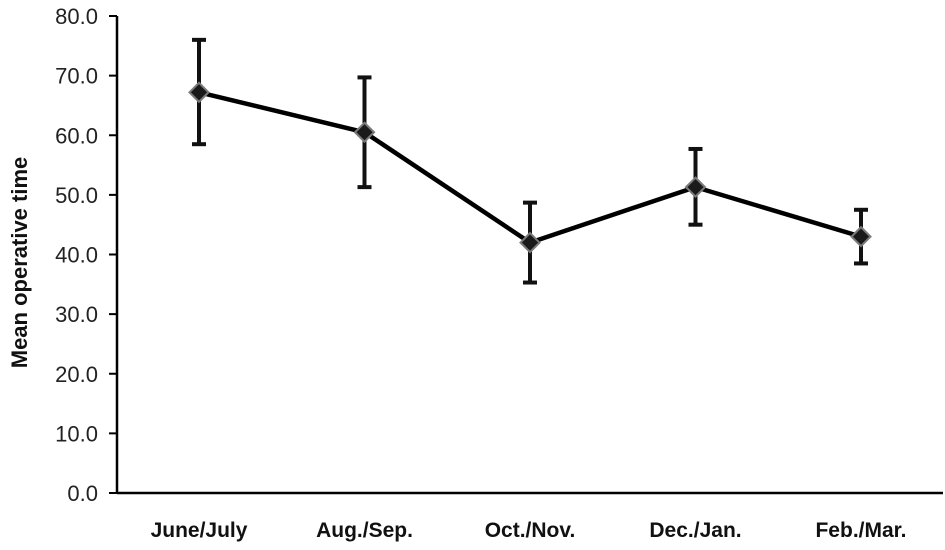 The height and width of the screenshot is (550, 945). I want to click on y-tick-label: 0.0, so click(82, 493).